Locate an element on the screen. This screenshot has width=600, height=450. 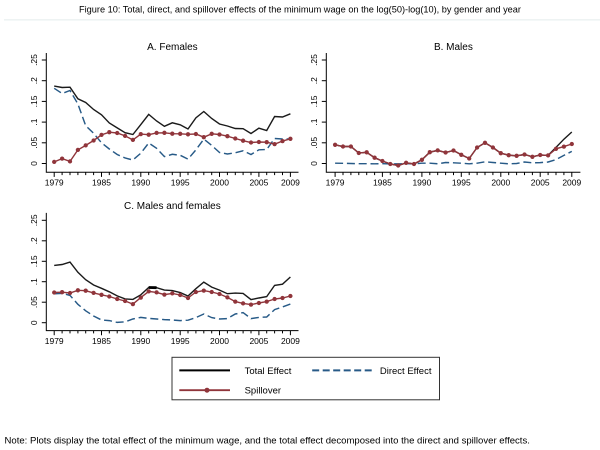
svg-text: Spillover is located at coordinates (263, 391).